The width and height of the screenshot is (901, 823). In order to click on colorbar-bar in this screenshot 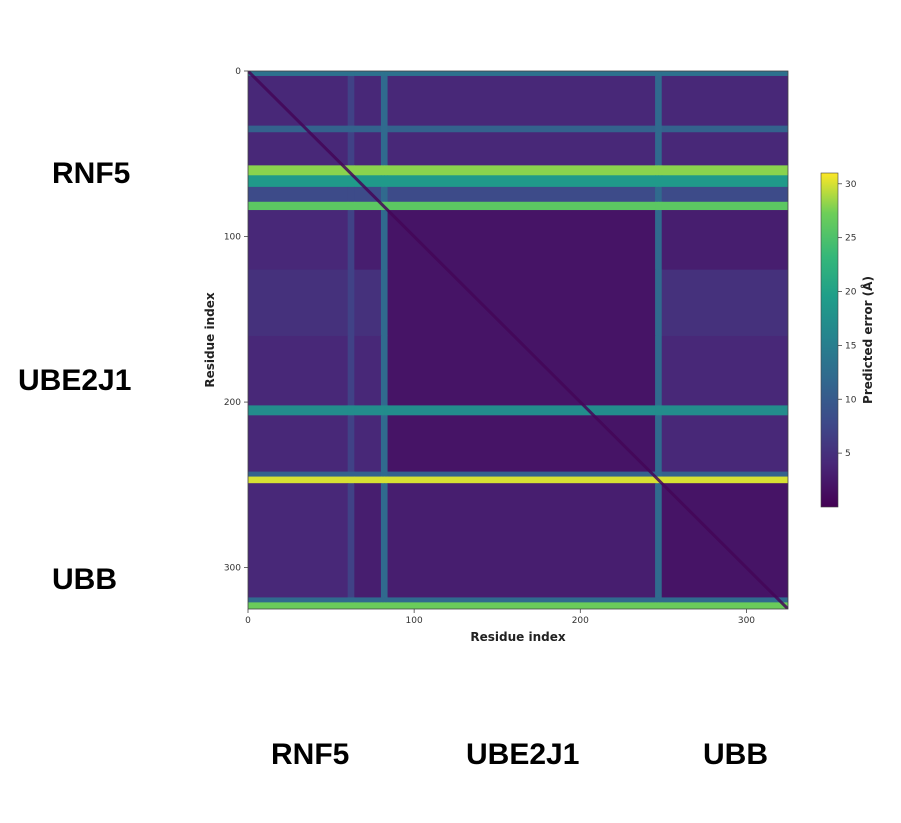, I will do `click(829, 340)`.